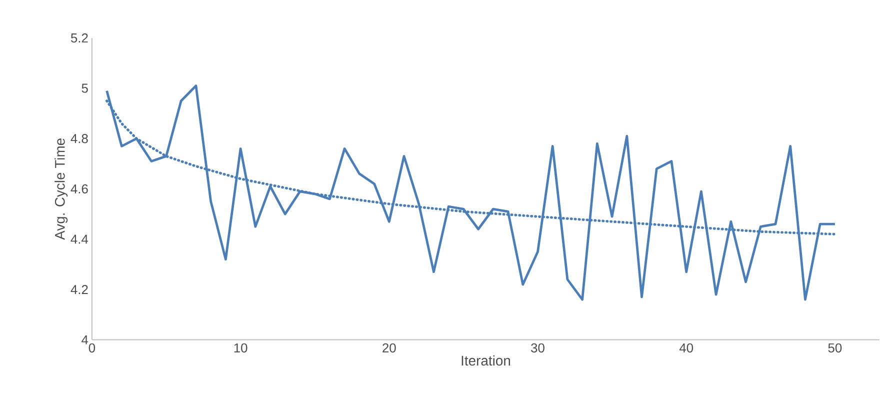 This screenshot has width=880, height=417. What do you see at coordinates (241, 348) in the screenshot?
I see `x-tick-label: 10` at bounding box center [241, 348].